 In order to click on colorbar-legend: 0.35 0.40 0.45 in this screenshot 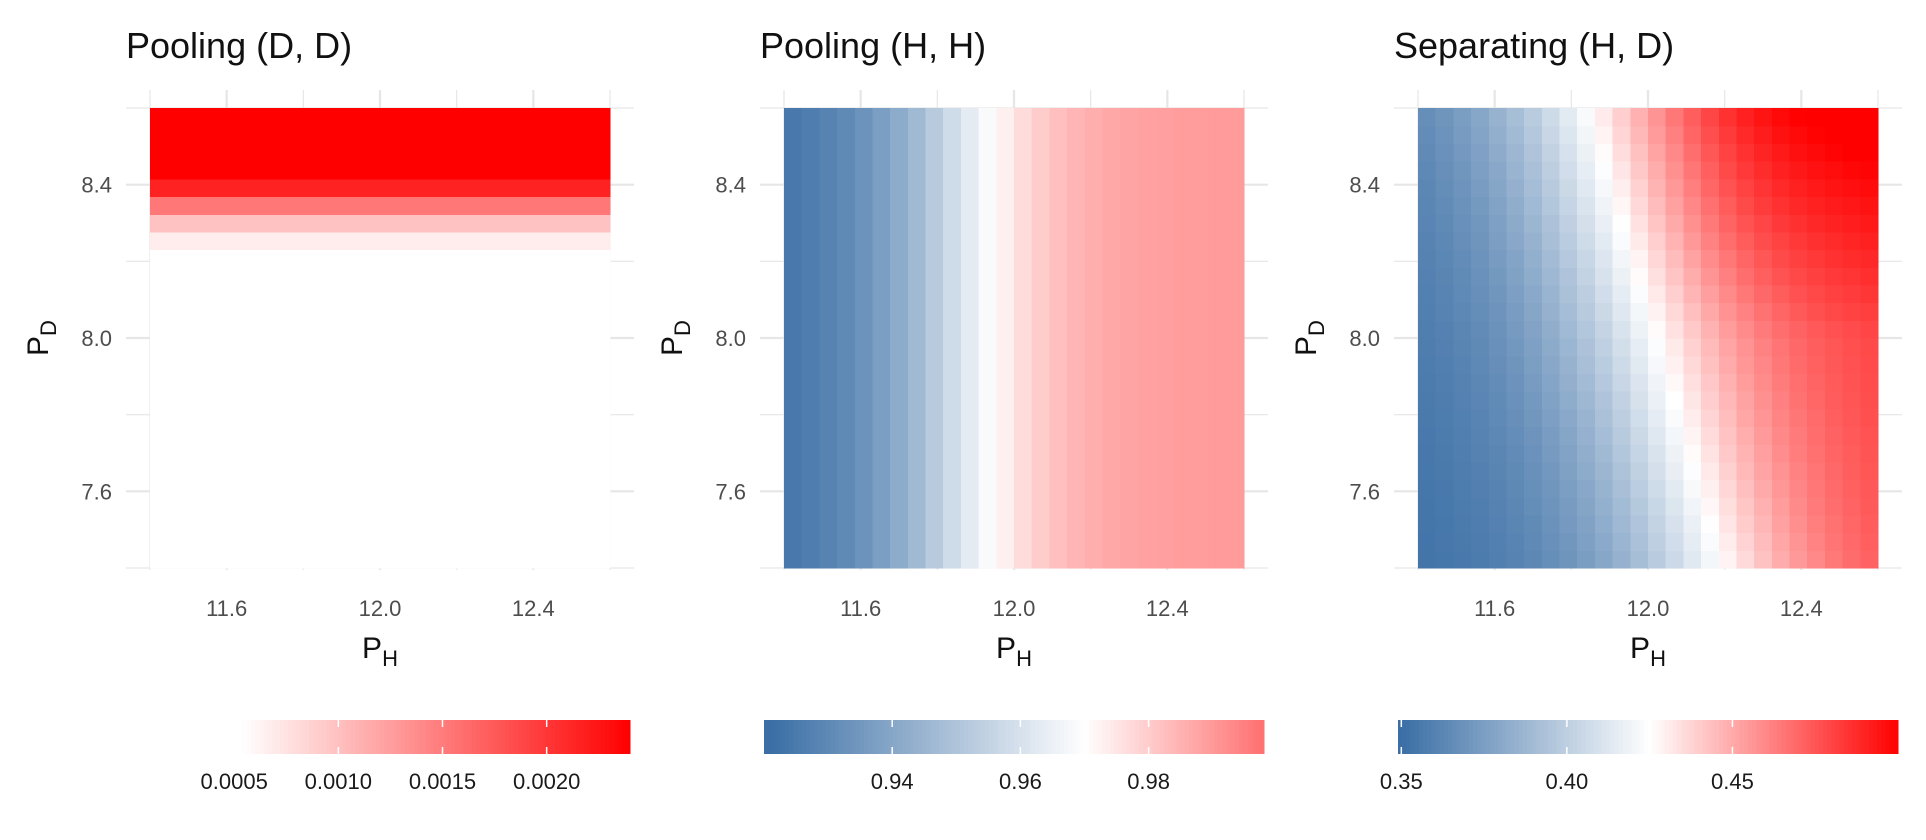, I will do `click(1639, 757)`.